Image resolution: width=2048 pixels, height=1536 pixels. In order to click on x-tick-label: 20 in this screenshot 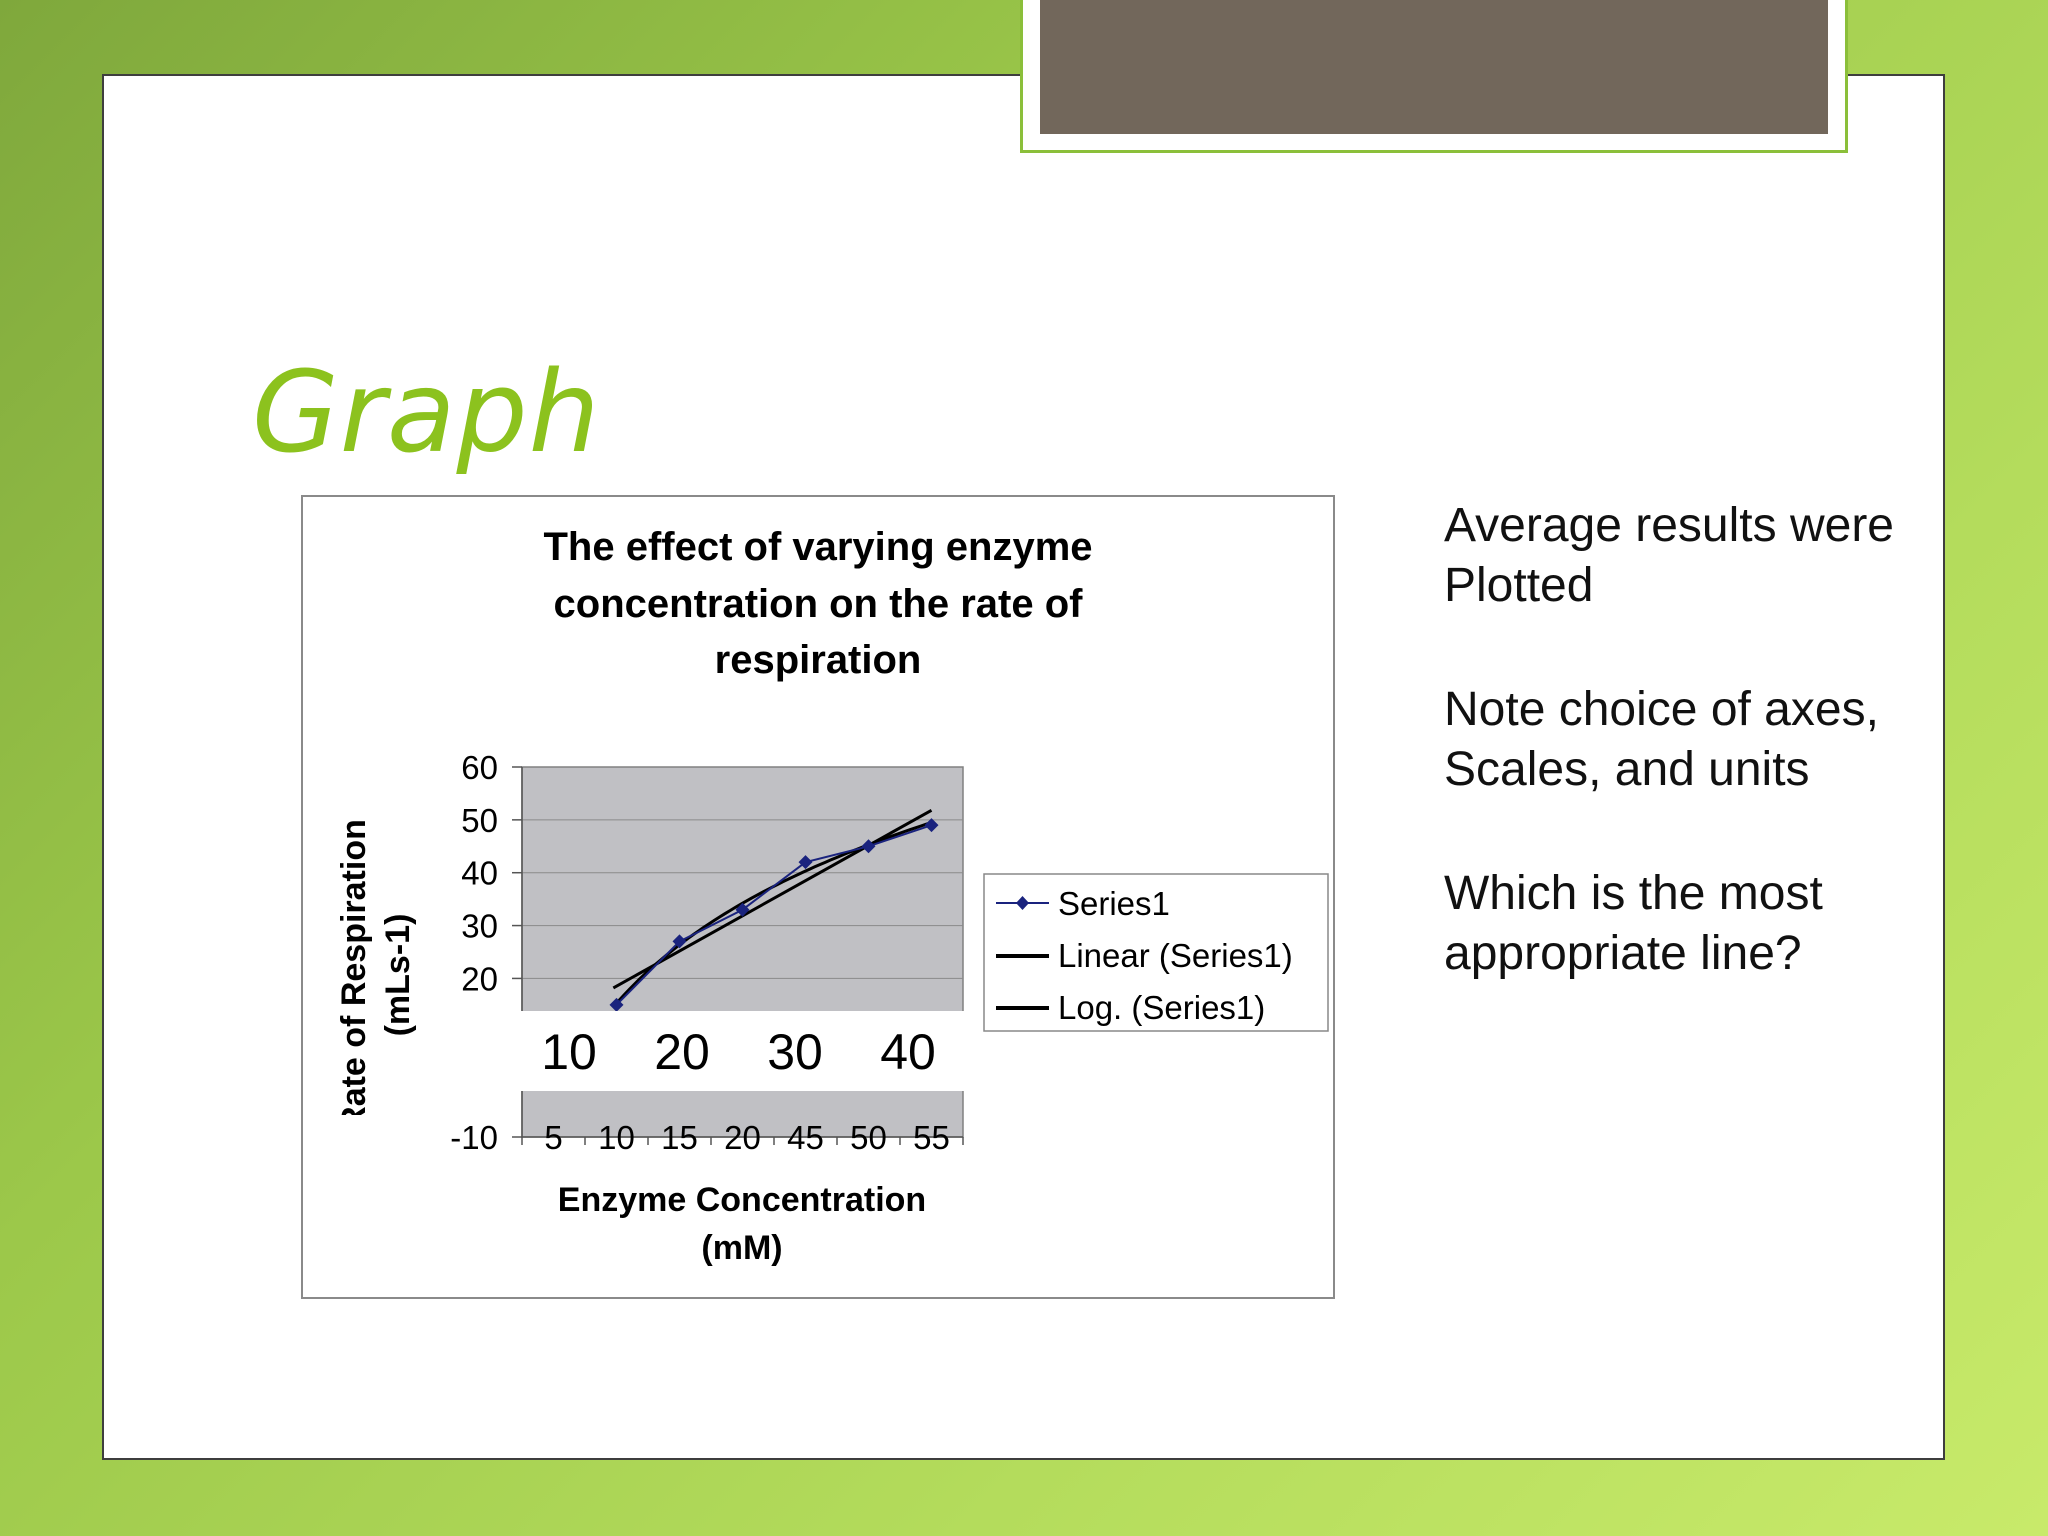, I will do `click(742, 1137)`.